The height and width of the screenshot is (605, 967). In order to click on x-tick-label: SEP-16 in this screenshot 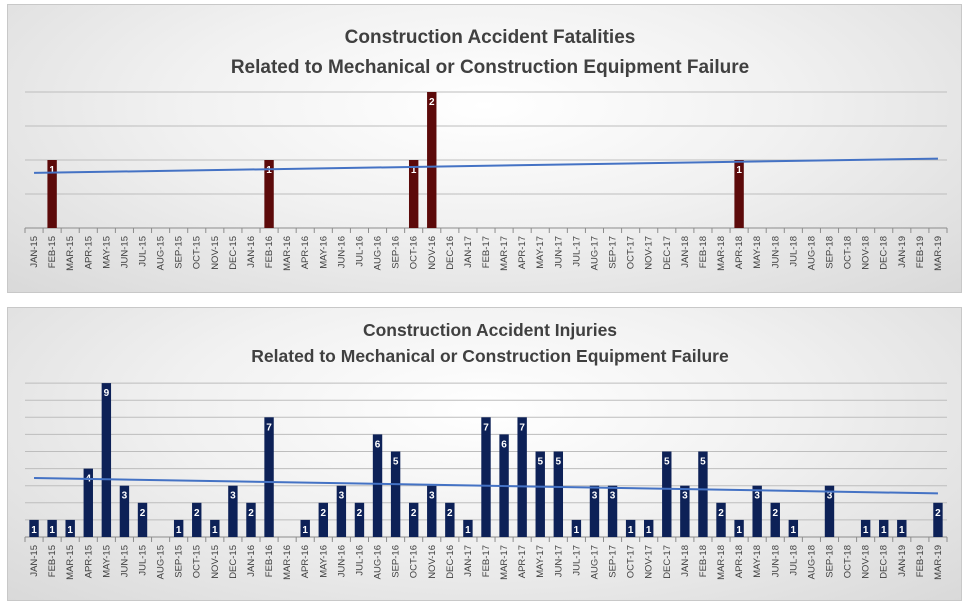, I will do `click(396, 561)`.